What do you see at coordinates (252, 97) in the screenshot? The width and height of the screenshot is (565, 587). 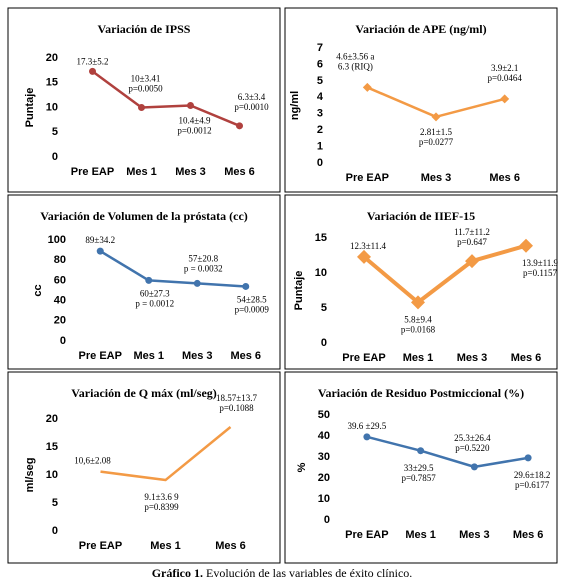 I see `value-label: 6.3±3.4` at bounding box center [252, 97].